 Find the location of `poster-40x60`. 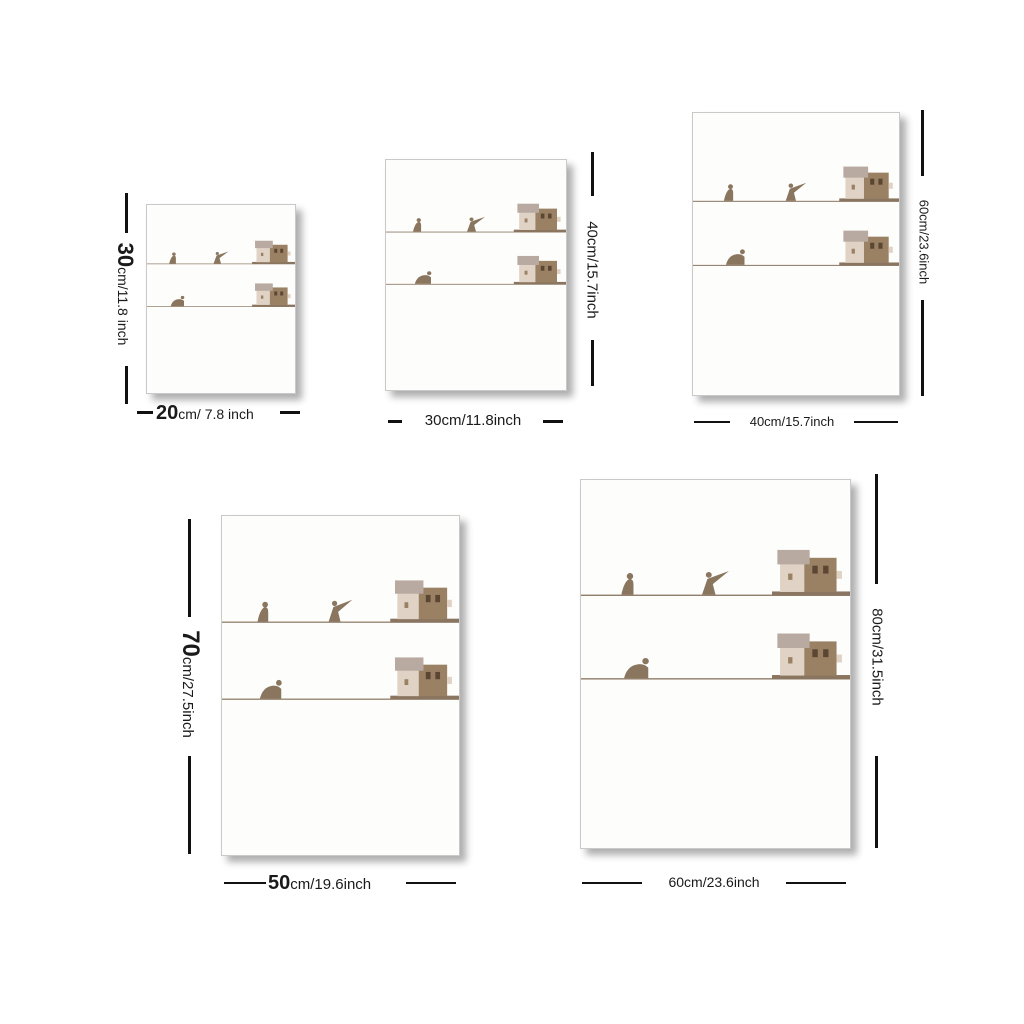

poster-40x60 is located at coordinates (796, 254).